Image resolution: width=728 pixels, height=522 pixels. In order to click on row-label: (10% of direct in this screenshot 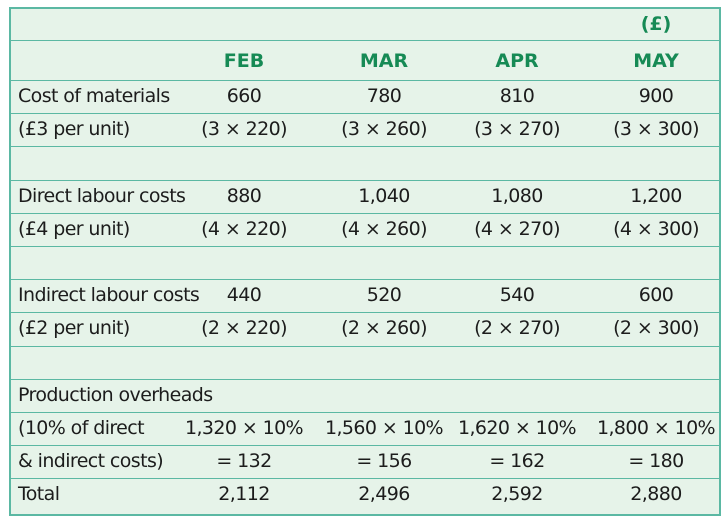, I will do `click(81, 428)`.